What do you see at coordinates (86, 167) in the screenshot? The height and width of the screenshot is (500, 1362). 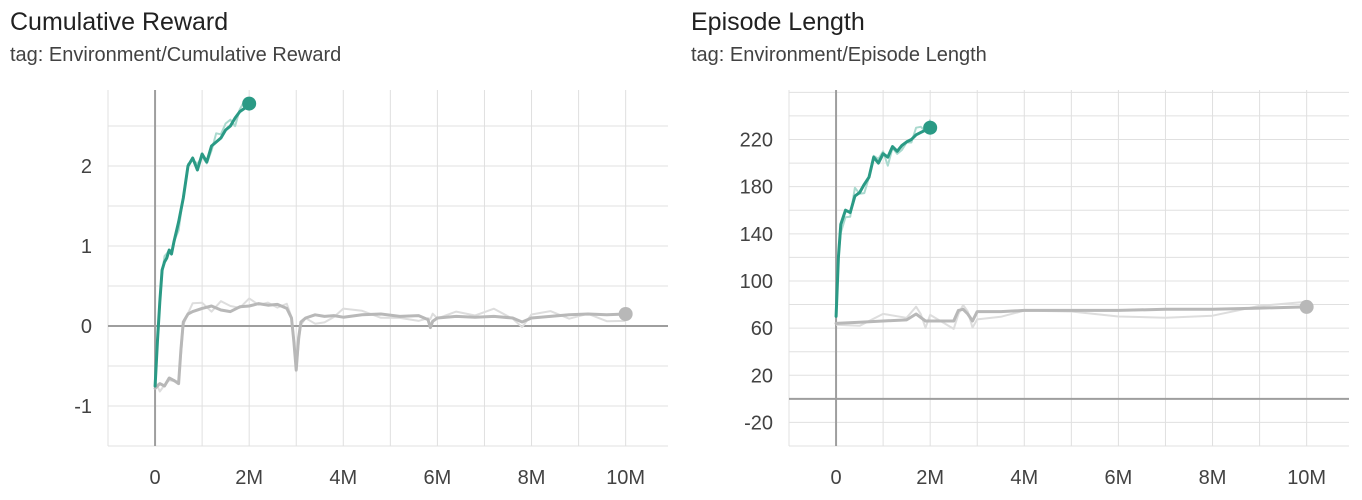 I see `y-tick-label: 2` at bounding box center [86, 167].